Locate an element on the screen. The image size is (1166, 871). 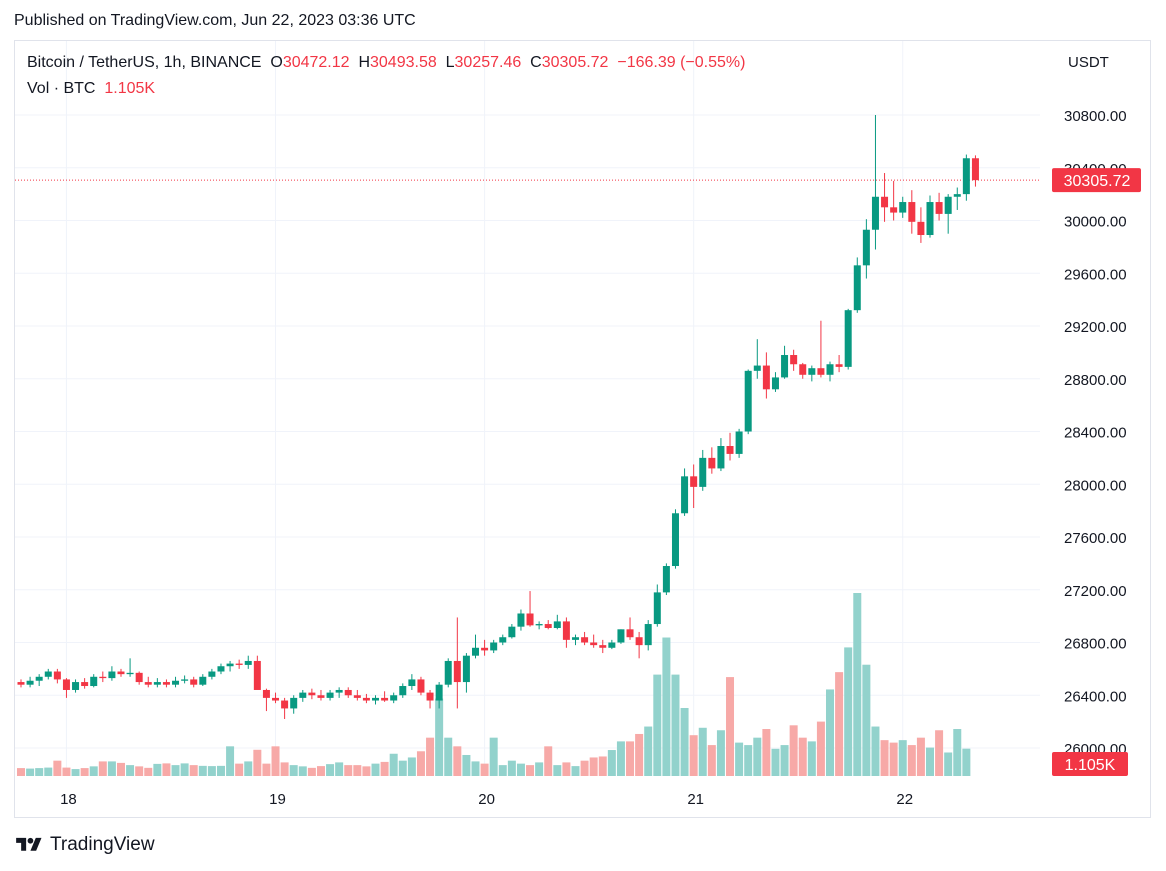
volume-legend: Vol · BTC 1.105K is located at coordinates (91, 89).